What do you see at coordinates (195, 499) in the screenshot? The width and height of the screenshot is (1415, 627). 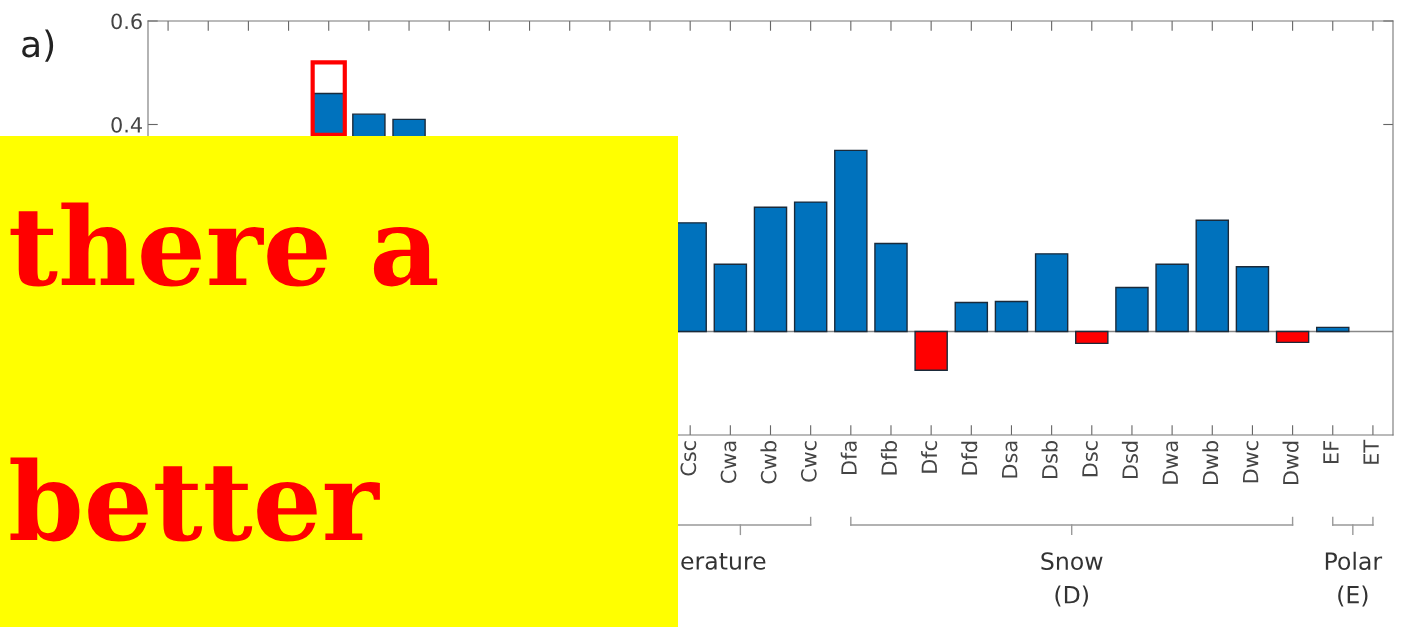 I see `text: better` at bounding box center [195, 499].